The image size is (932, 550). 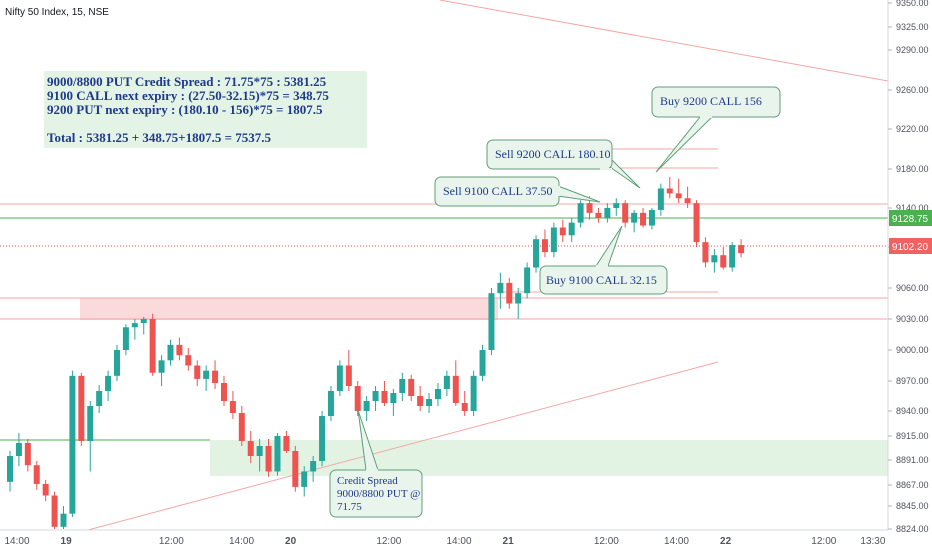 I want to click on current-price-tag: 9128.75, so click(x=910, y=218).